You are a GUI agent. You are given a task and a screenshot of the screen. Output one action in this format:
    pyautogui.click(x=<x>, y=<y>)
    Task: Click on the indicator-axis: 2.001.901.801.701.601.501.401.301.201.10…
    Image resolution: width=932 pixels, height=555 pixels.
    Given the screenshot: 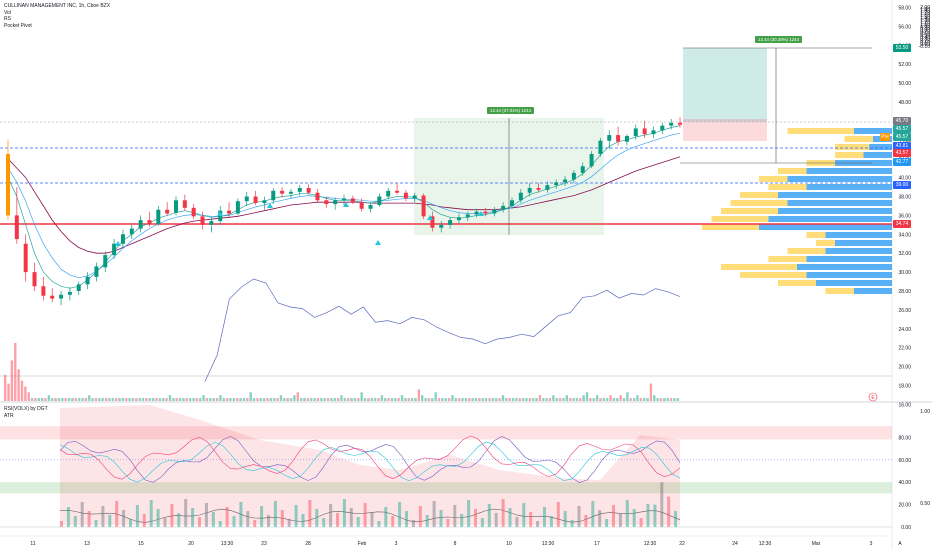 What is the action you would take?
    pyautogui.click(x=925, y=27)
    